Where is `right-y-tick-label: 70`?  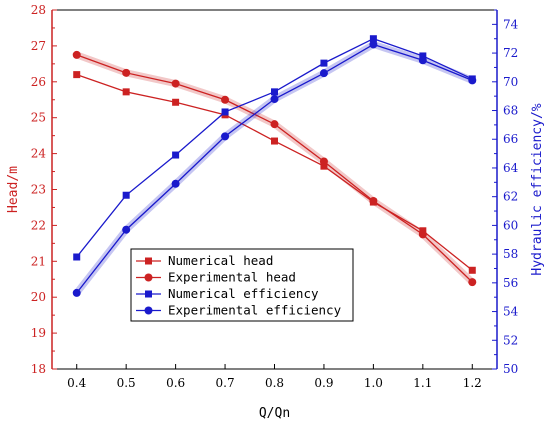
right-y-tick-label: 70 is located at coordinates (510, 82).